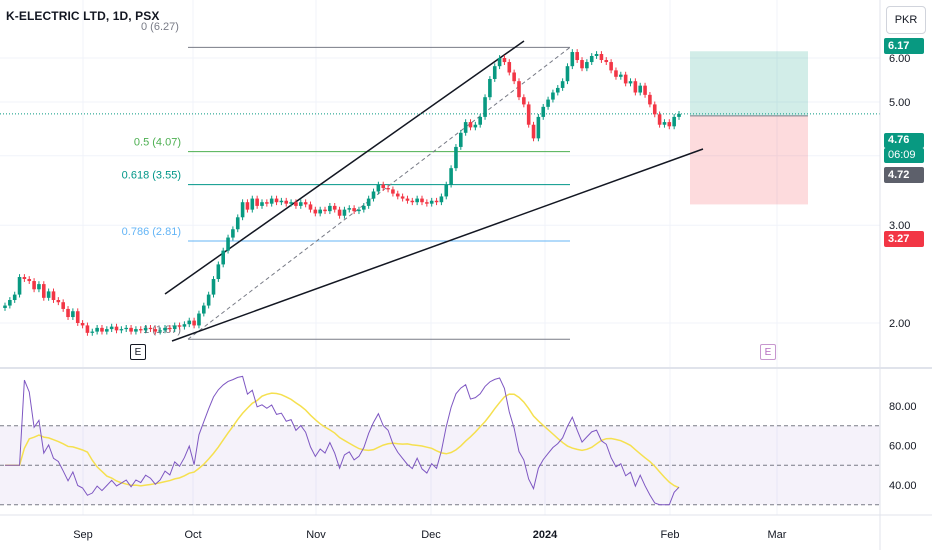 The image size is (932, 550). I want to click on rsi-tick-label: 40.00, so click(903, 486).